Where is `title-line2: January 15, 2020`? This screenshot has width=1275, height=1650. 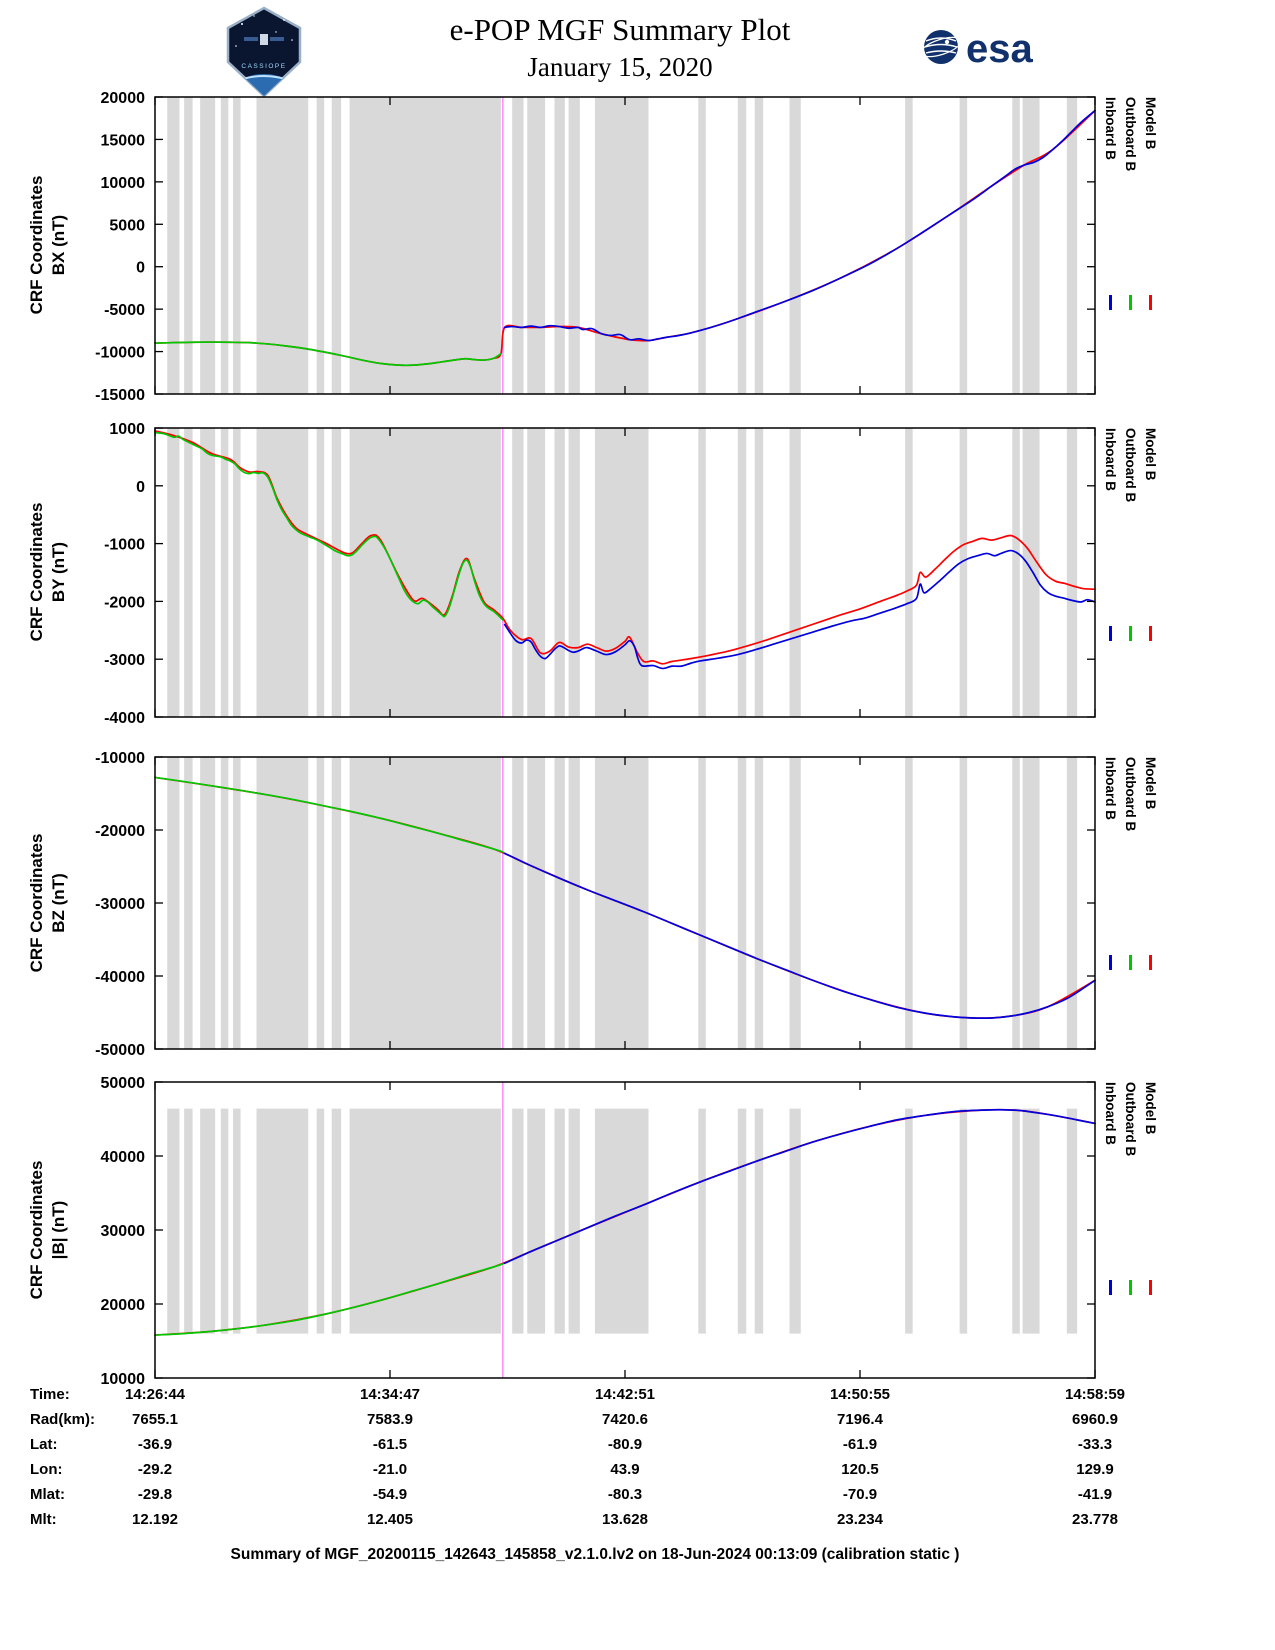 title-line2: January 15, 2020 is located at coordinates (620, 67).